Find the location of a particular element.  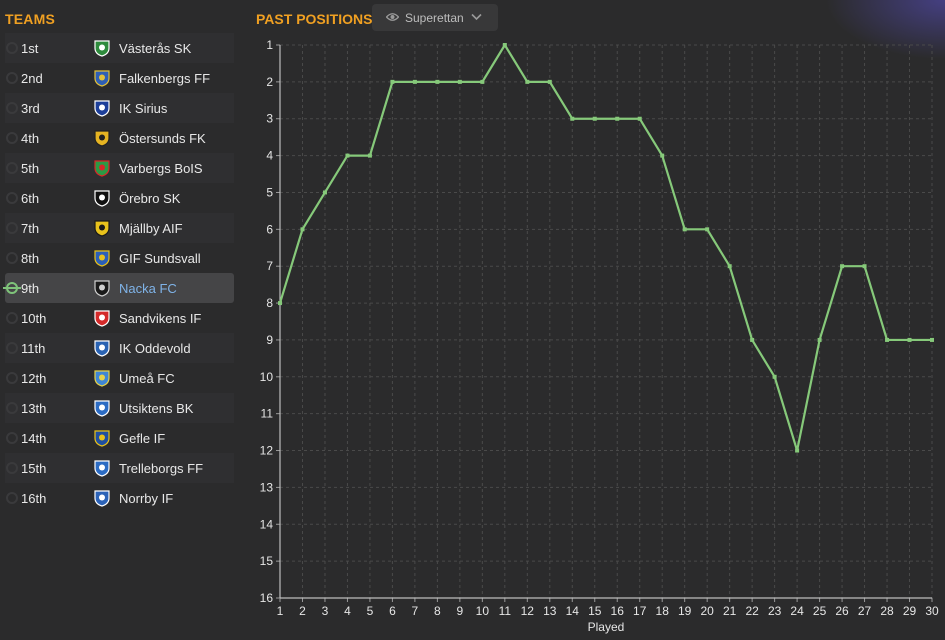

team-position: 10th is located at coordinates (34, 318).